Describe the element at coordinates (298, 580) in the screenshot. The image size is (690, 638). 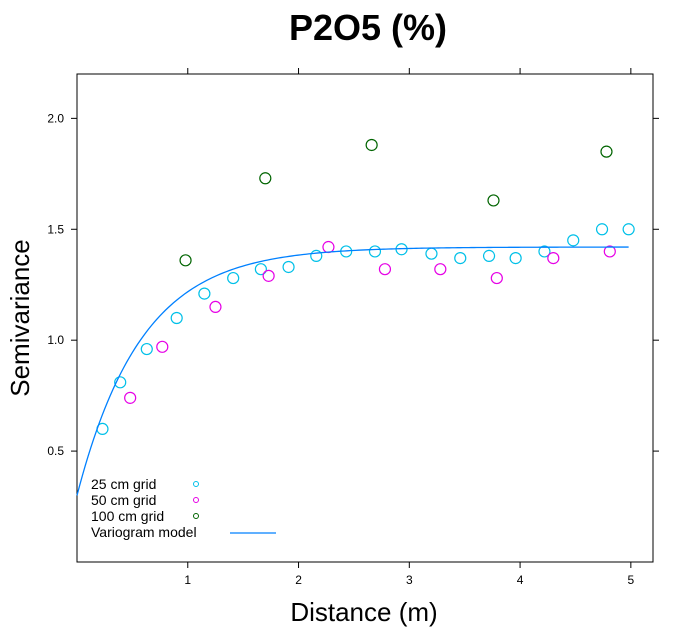
I see `x-tick-label: 2` at that location.